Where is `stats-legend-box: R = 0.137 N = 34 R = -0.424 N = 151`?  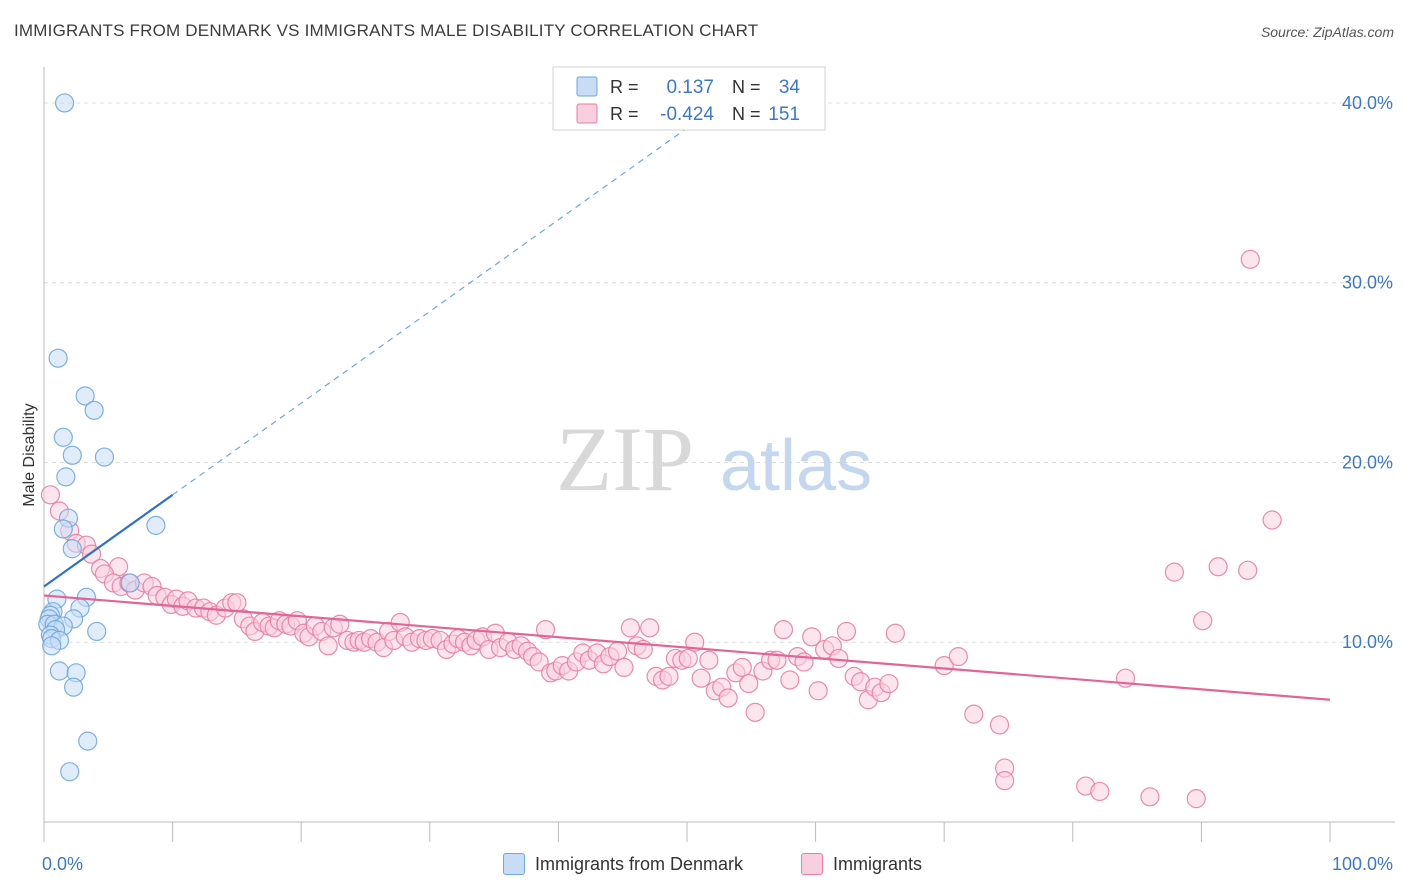 stats-legend-box: R = 0.137 N = 34 R = -0.424 N = 151 is located at coordinates (689, 98).